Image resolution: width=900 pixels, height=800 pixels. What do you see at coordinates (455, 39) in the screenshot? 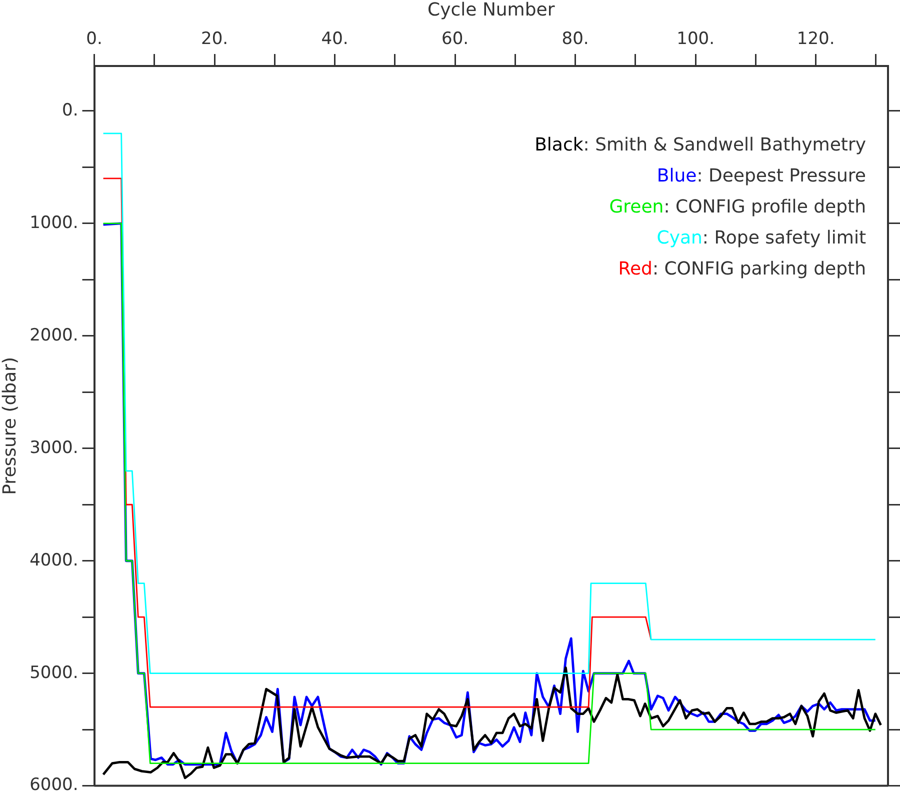
I see `x-tick-label: 60.` at bounding box center [455, 39].